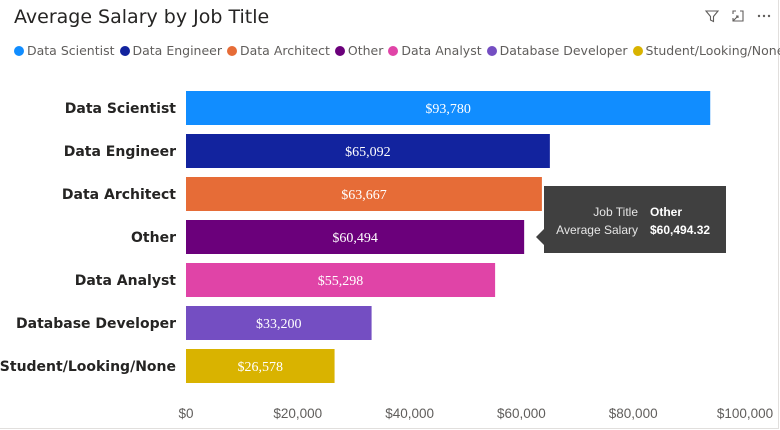 The image size is (780, 430). I want to click on data-label: $26,578, so click(261, 367).